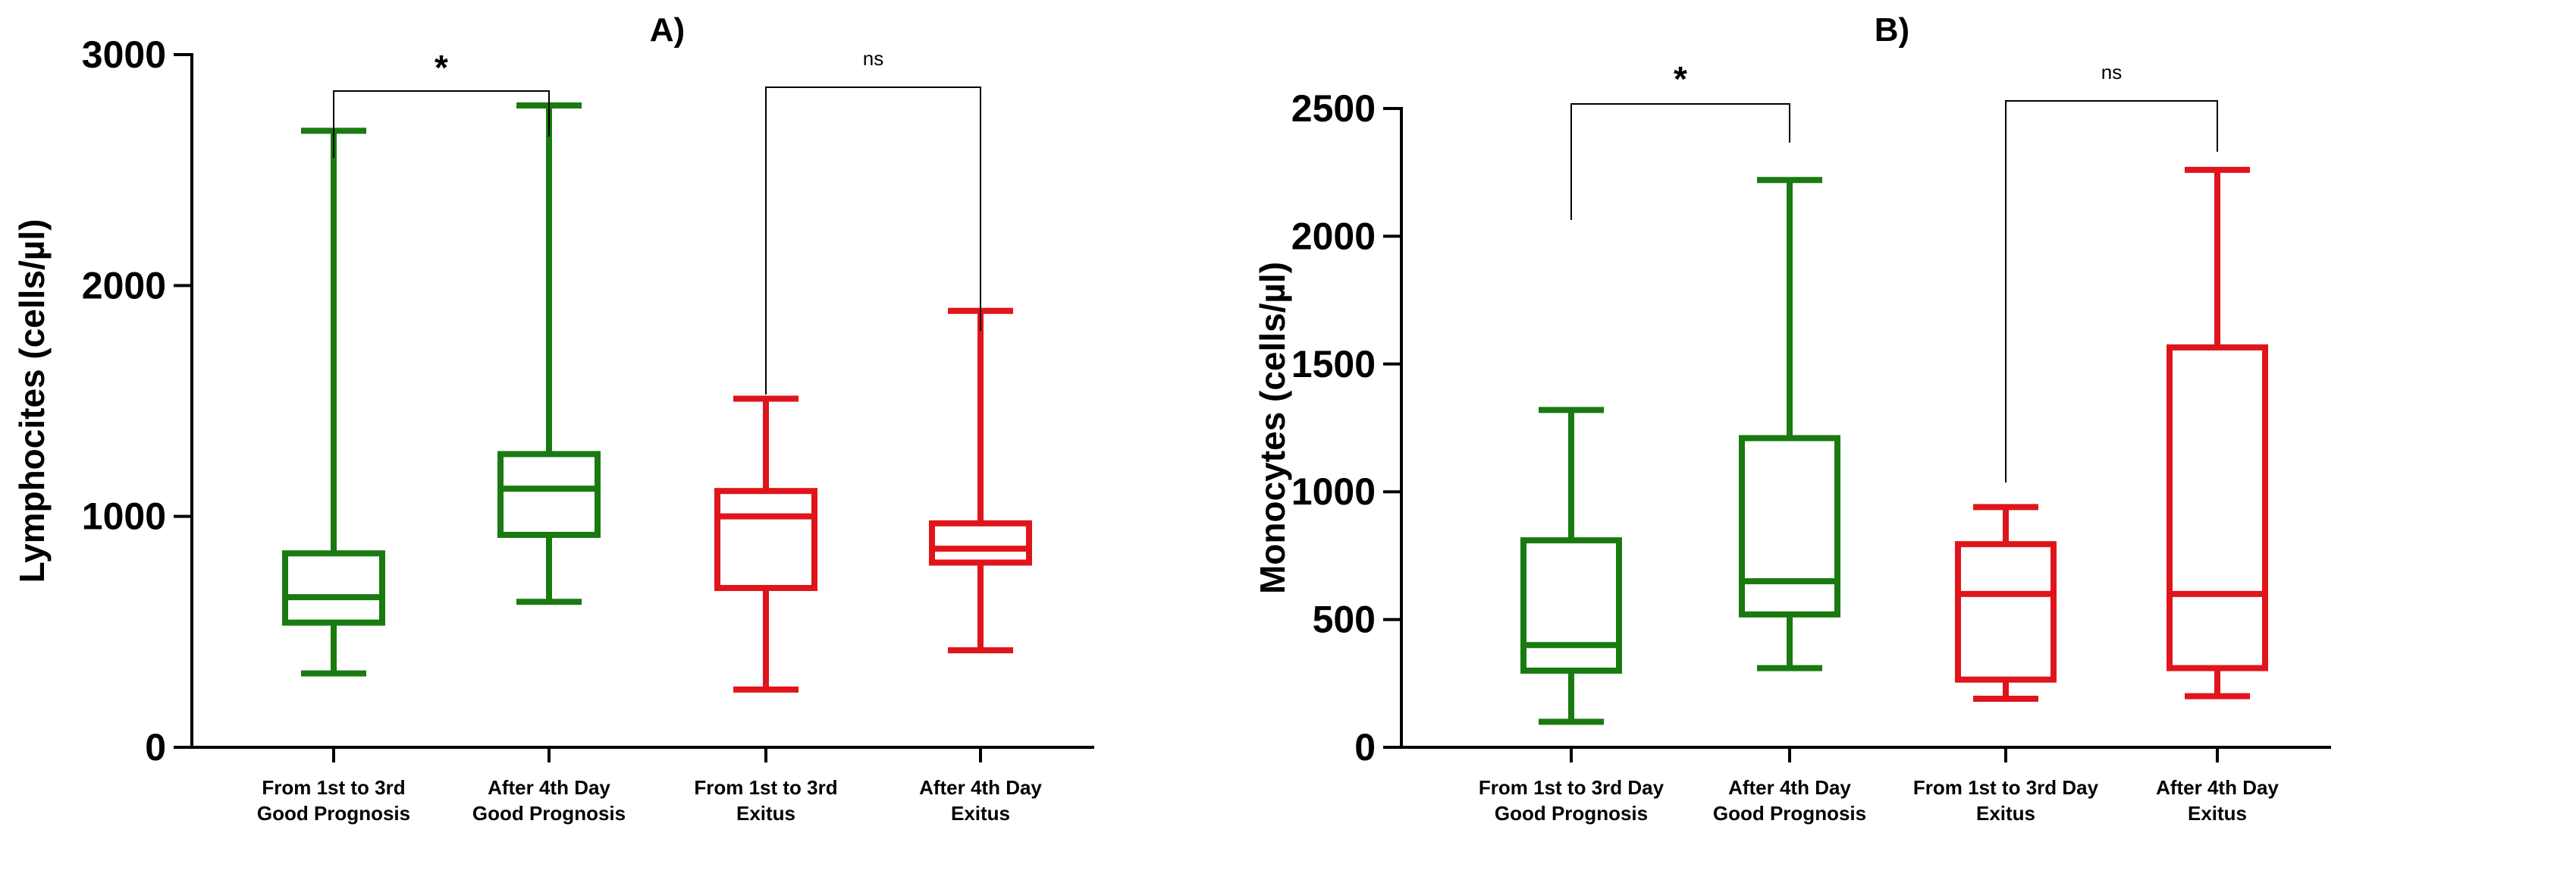 The image size is (2576, 896). Describe the element at coordinates (667, 30) in the screenshot. I see `panel-title: A)` at that location.